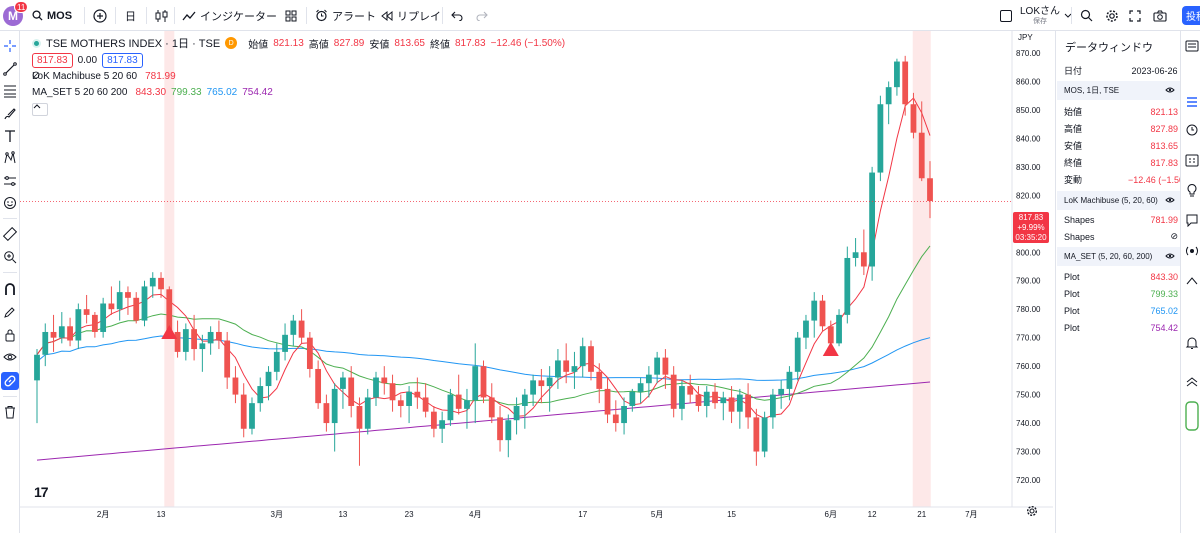 Image resolution: width=1200 pixels, height=533 pixels. I want to click on ohlc-close-value: 817.83, so click(470, 43).